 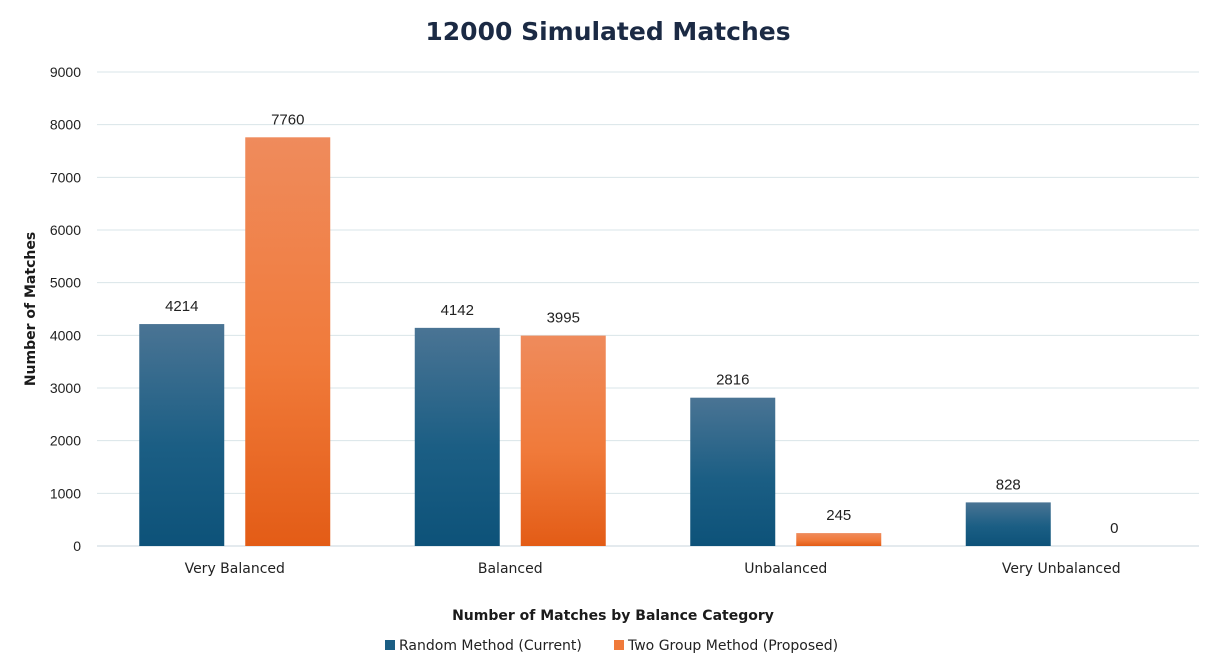 I want to click on data-label: 245, so click(x=838, y=515).